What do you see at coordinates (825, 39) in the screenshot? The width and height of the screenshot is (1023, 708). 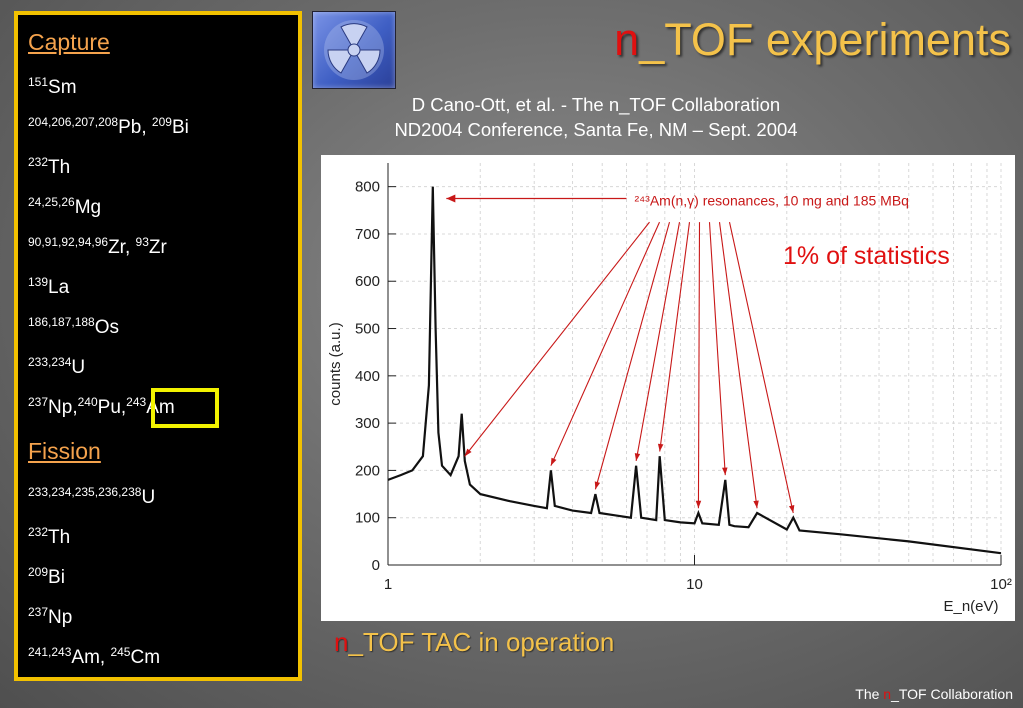 I see `title-rest: _TOF experiments` at bounding box center [825, 39].